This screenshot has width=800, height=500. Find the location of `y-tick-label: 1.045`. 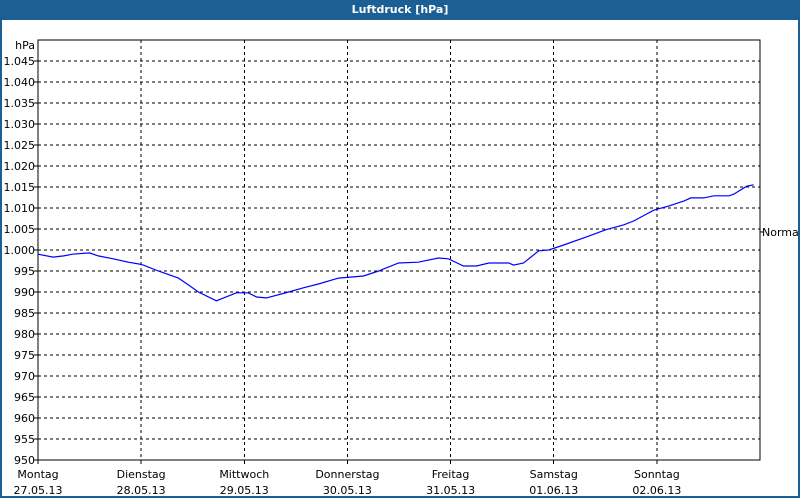

y-tick-label: 1.045 is located at coordinates (20, 61).